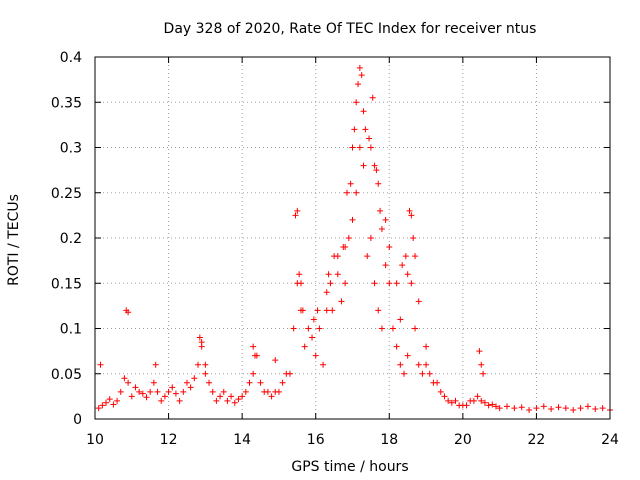 This screenshot has height=480, width=640. Describe the element at coordinates (71, 330) in the screenshot. I see `y-tick-label: 0.1` at that location.